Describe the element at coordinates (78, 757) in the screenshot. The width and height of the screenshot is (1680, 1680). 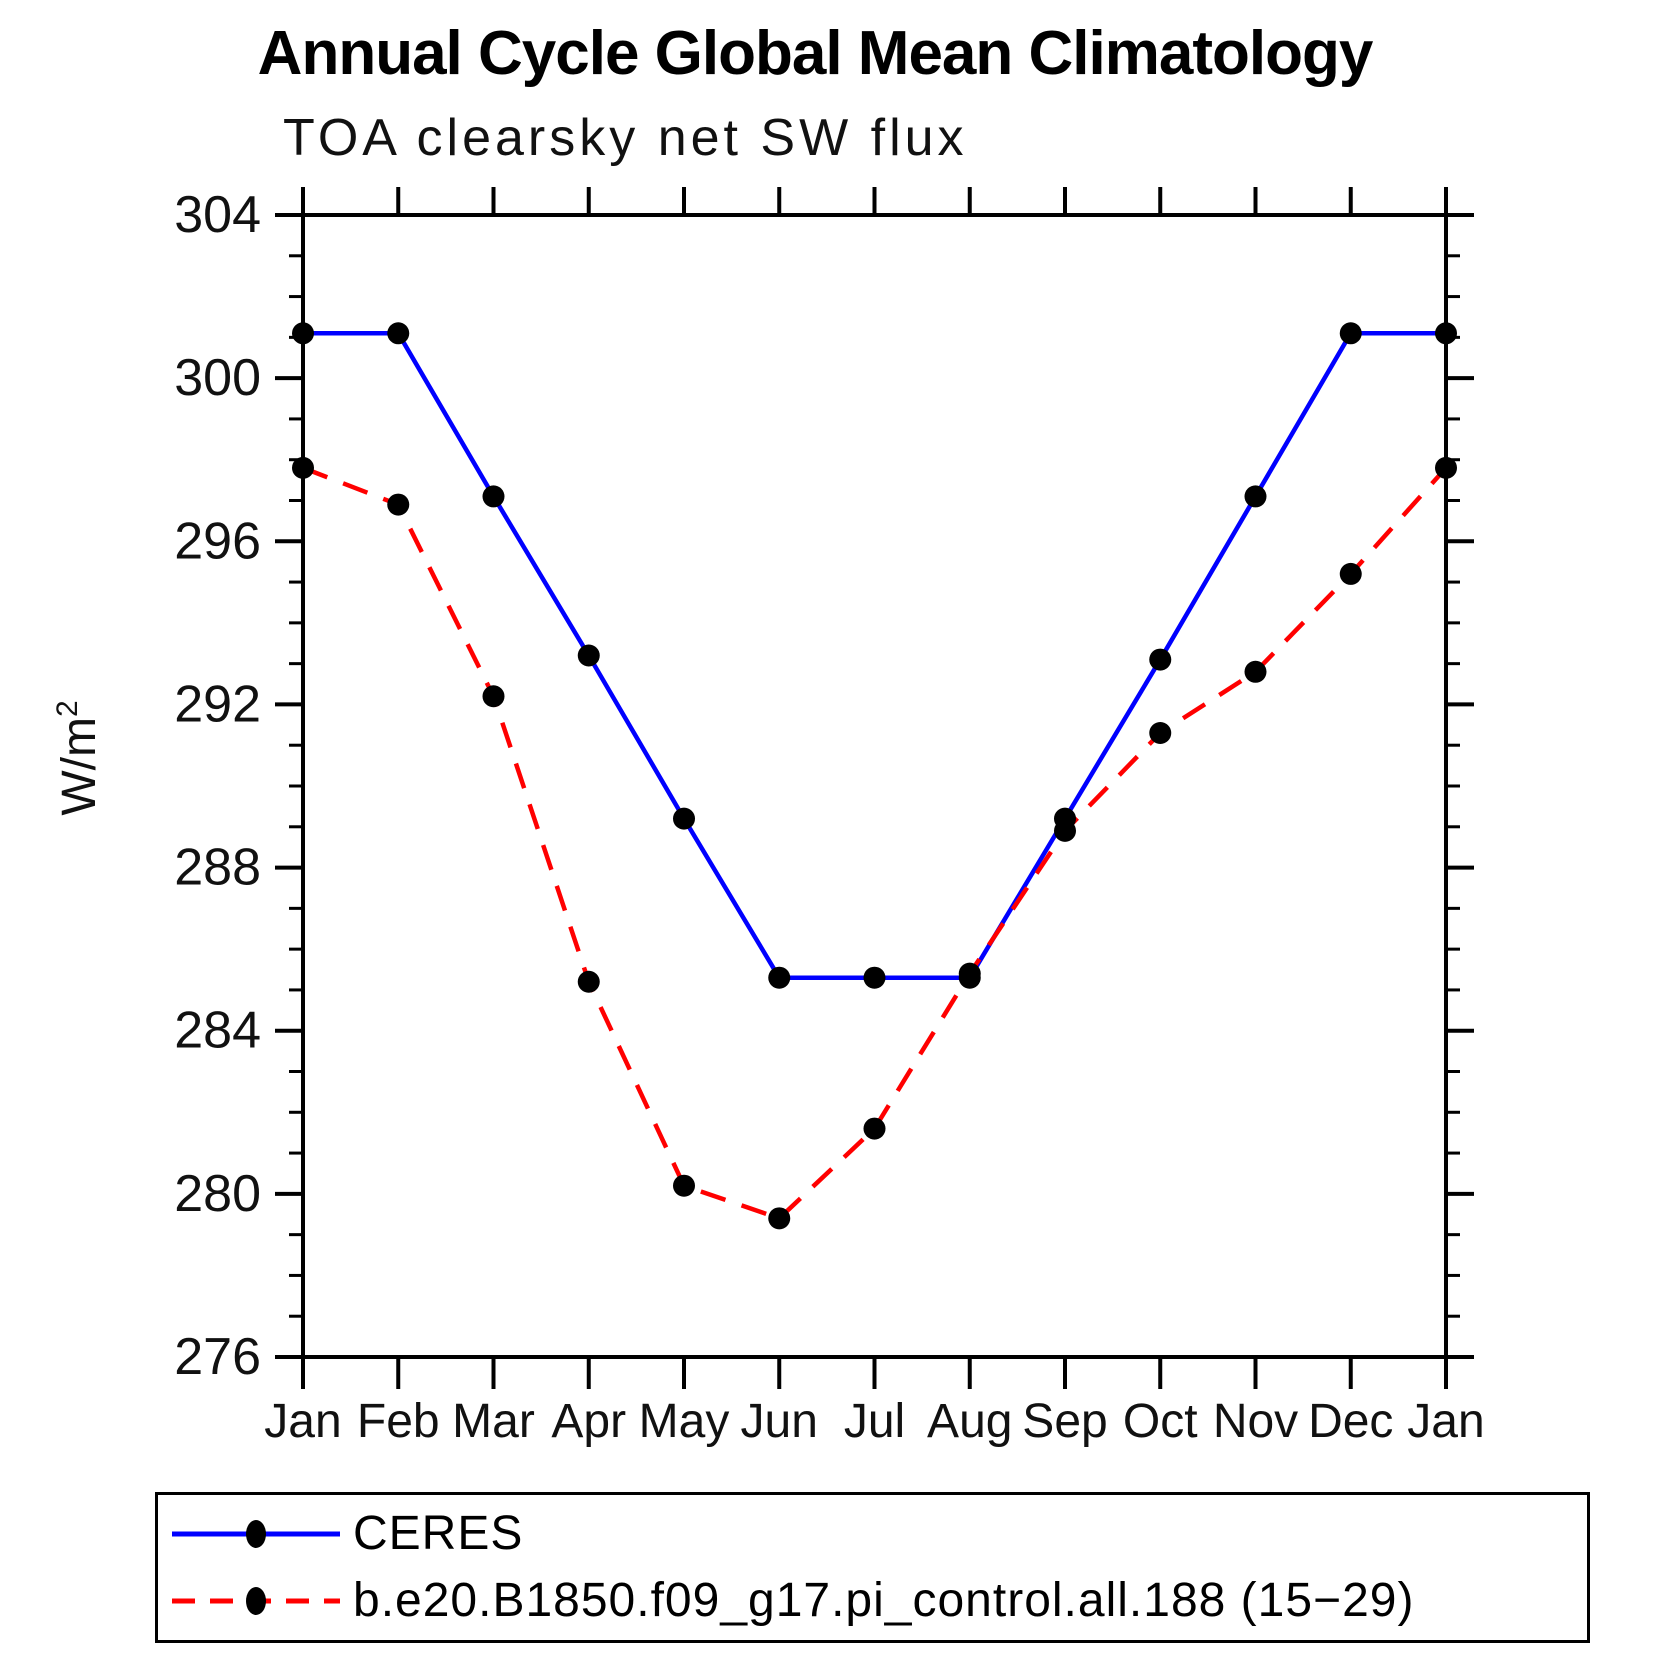
I see `y-axis-title: W/m2` at that location.